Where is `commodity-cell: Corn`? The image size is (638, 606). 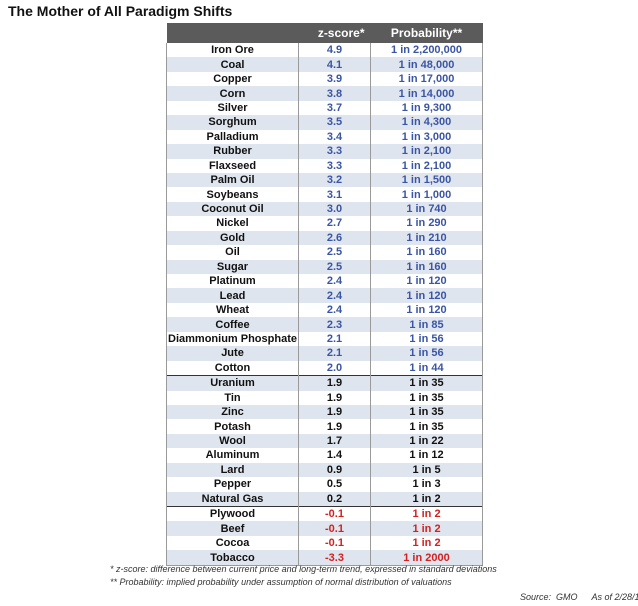
commodity-cell: Corn is located at coordinates (232, 93).